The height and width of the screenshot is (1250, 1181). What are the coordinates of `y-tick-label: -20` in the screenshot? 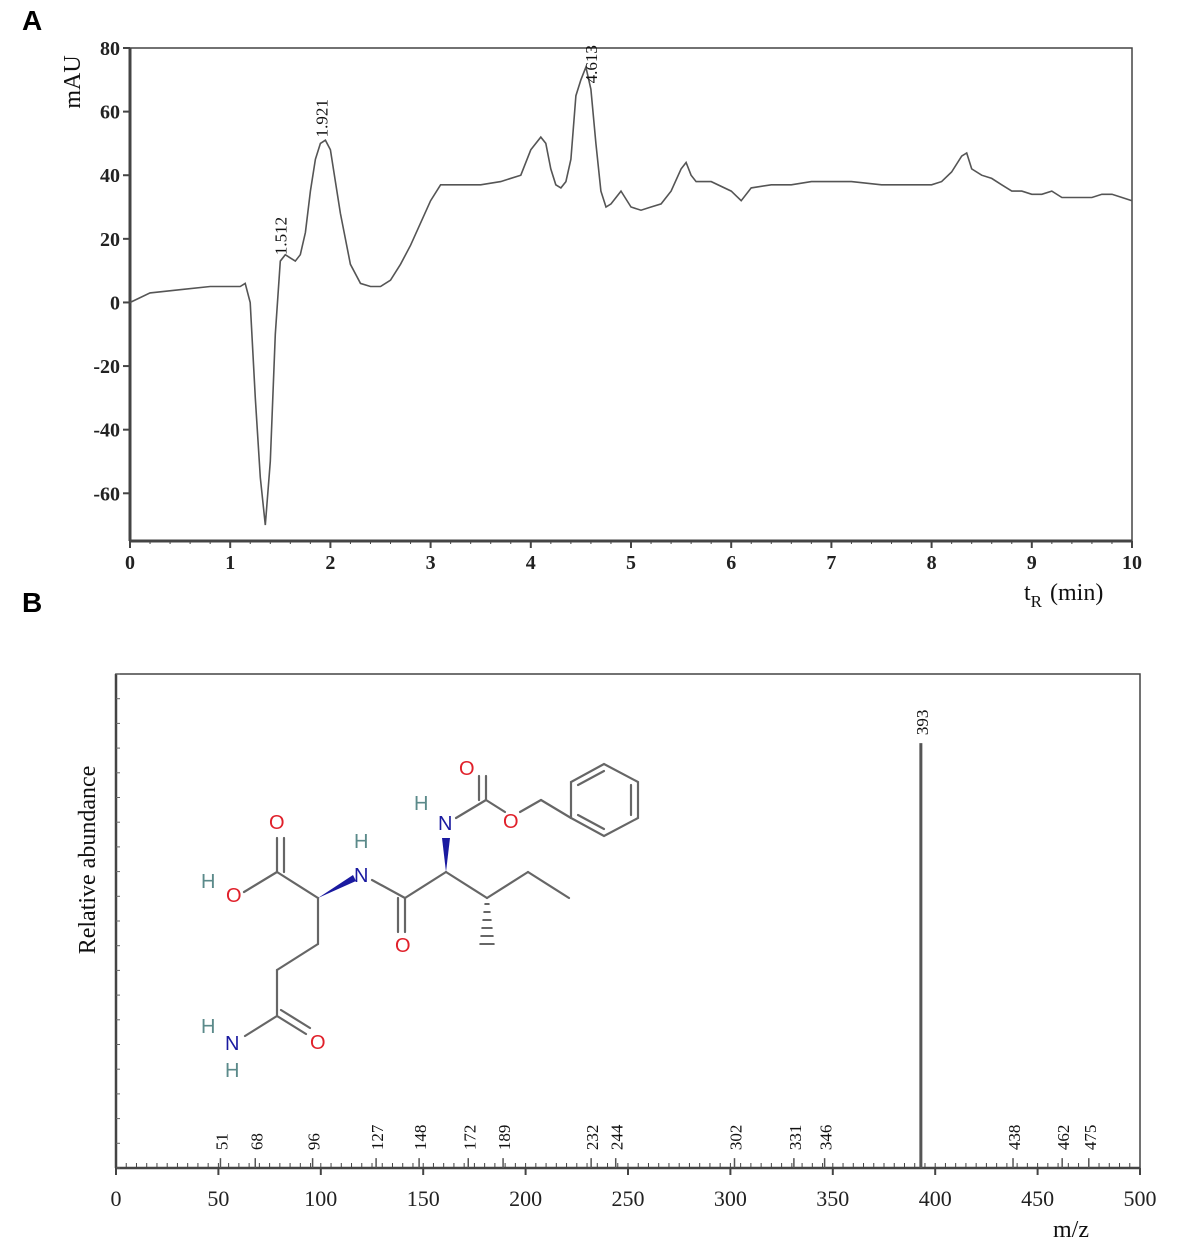 It's located at (106, 367).